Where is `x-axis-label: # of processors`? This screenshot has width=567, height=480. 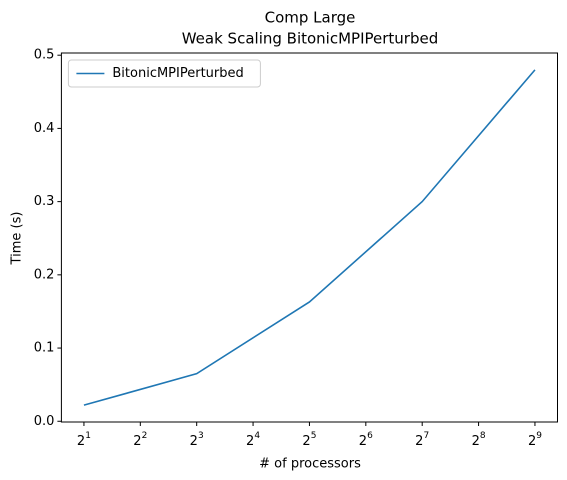 x-axis-label: # of processors is located at coordinates (310, 464).